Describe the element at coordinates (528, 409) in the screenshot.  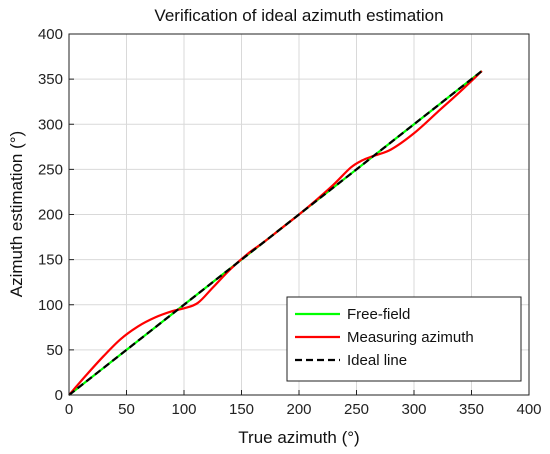
I see `x-tick-label: 400` at that location.